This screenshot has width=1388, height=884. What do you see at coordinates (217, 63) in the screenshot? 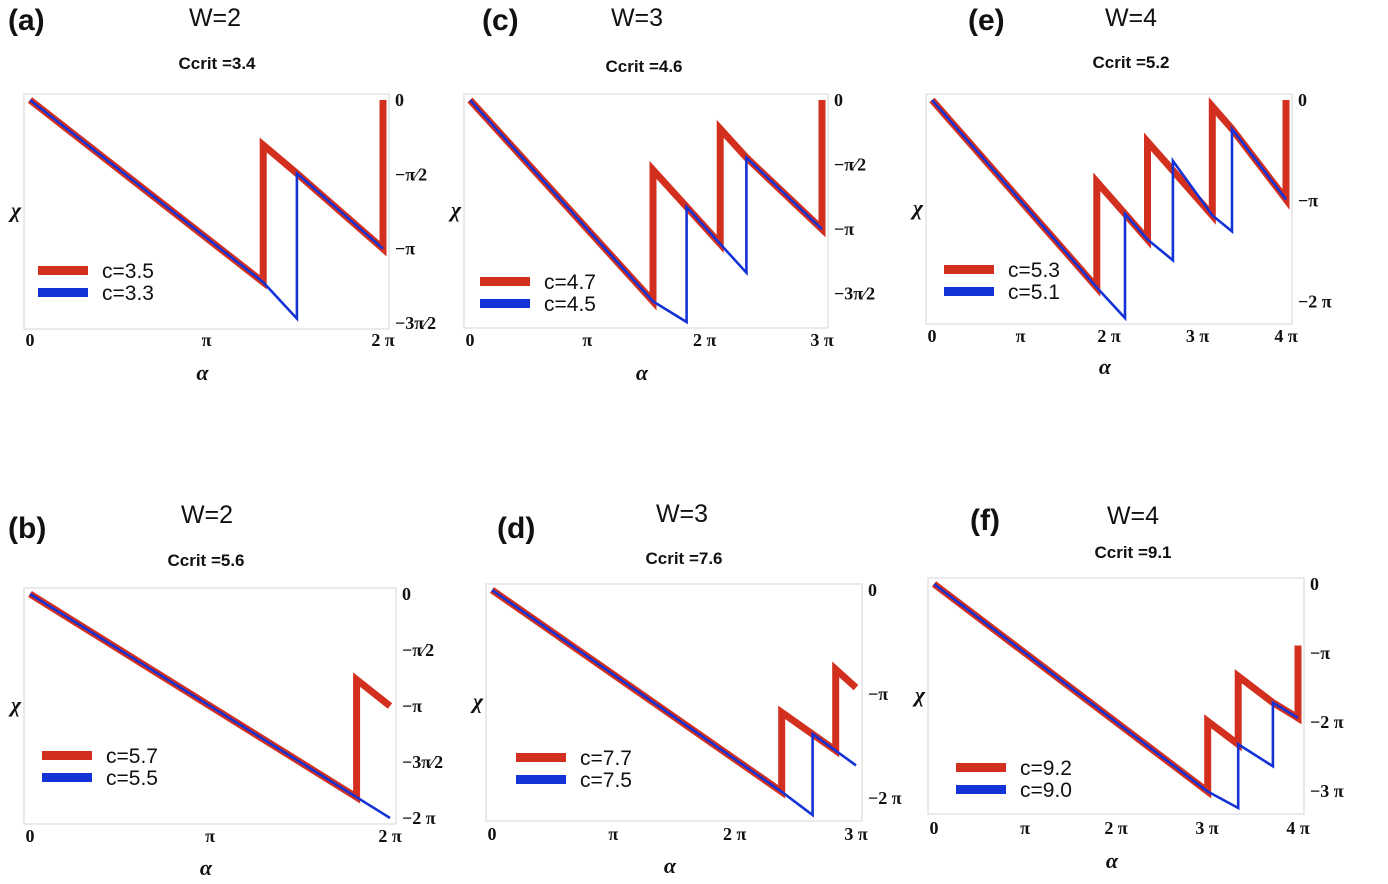
I see `panel-subtitle: Ccrit =3.4` at bounding box center [217, 63].